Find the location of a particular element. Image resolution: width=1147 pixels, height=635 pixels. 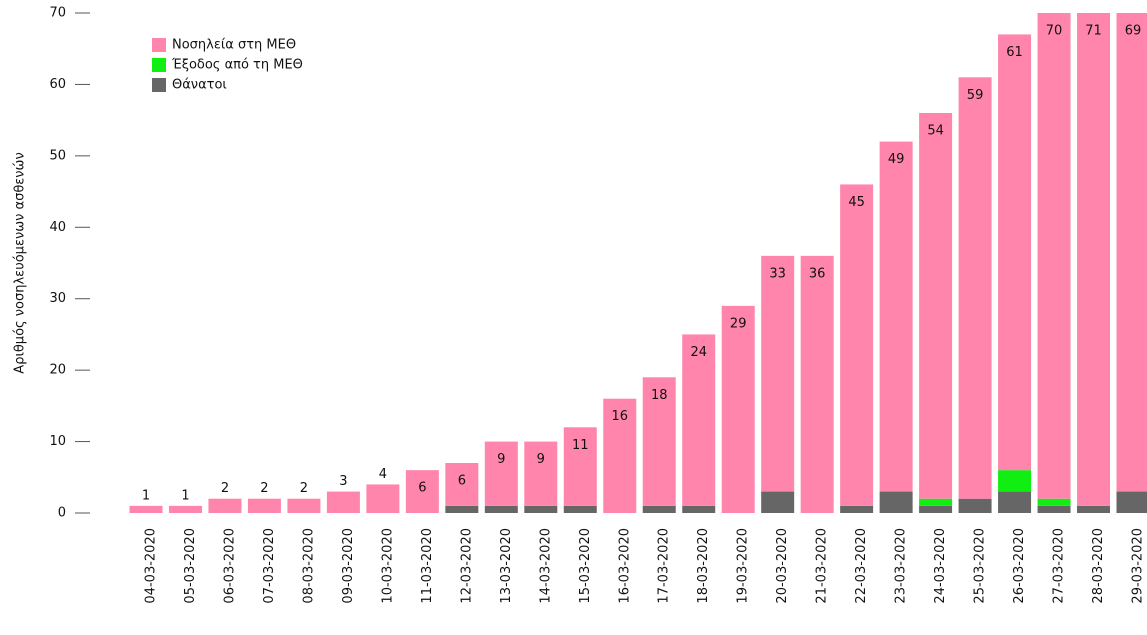

x-tick-label: 15-03-2020 is located at coordinates (585, 566).